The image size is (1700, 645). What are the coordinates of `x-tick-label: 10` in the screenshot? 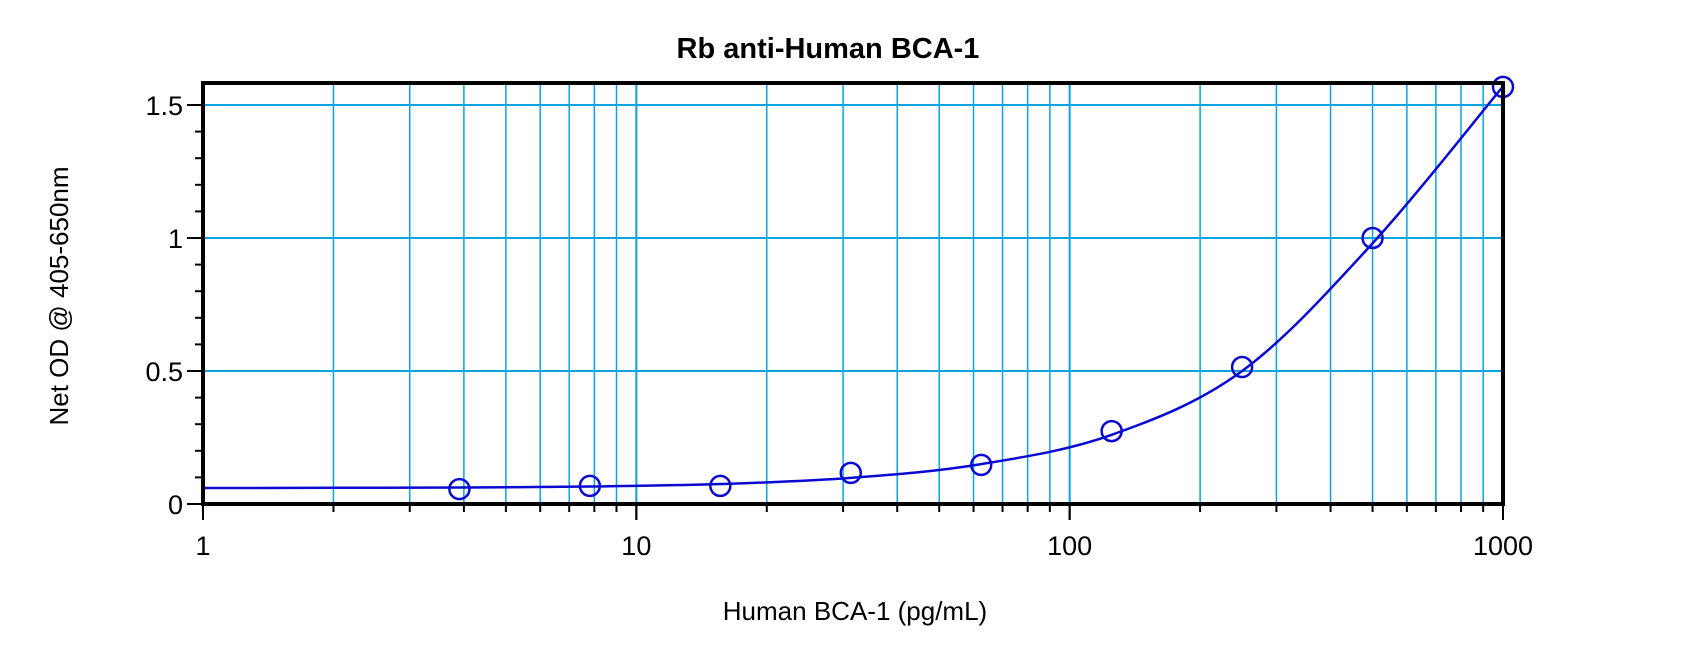 It's located at (636, 546).